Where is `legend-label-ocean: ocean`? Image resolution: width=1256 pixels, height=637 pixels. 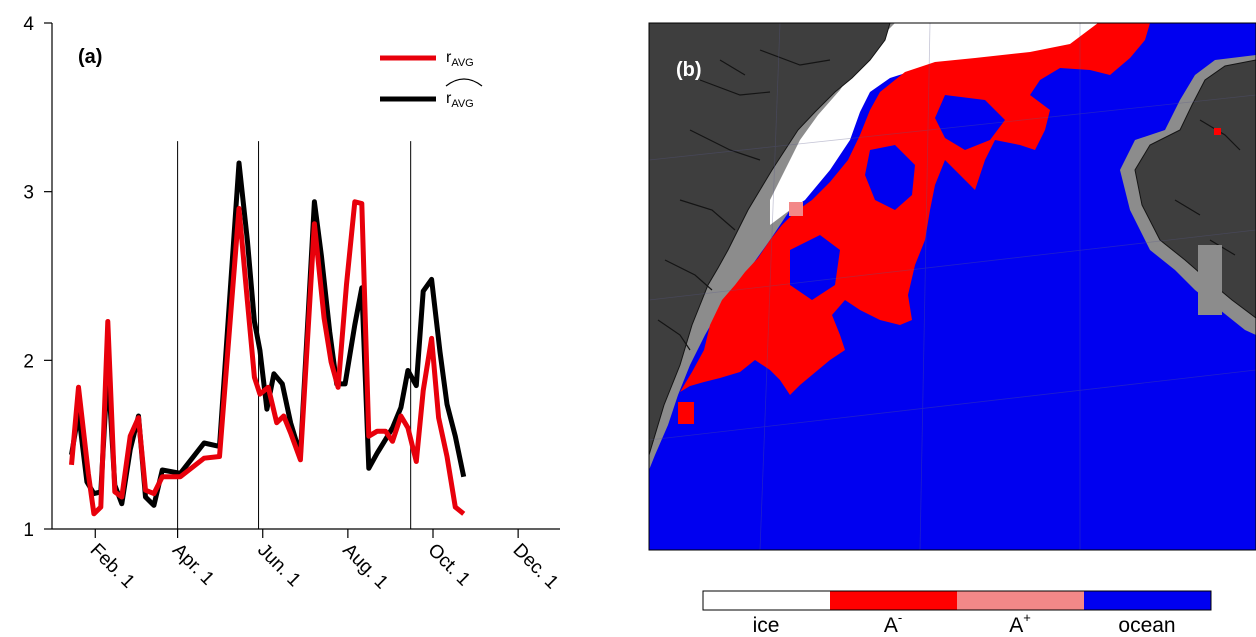 legend-label-ocean: ocean is located at coordinates (1146, 625).